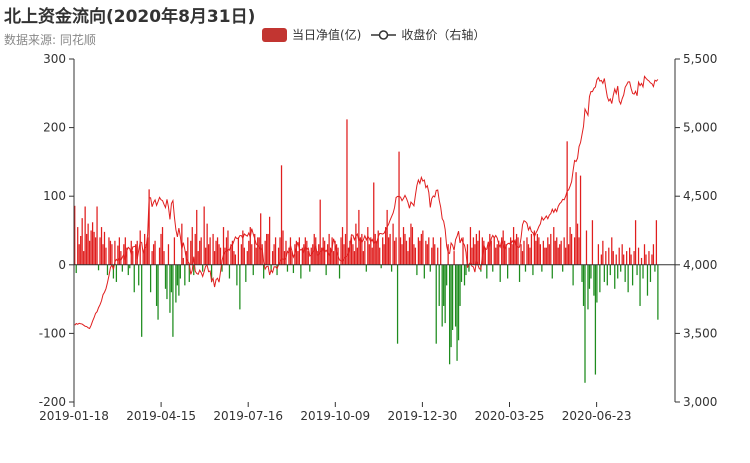 This screenshot has height=463, width=750. Describe the element at coordinates (50, 40) in the screenshot. I see `chart-subtitle: 数据来源: 同花顺` at that location.